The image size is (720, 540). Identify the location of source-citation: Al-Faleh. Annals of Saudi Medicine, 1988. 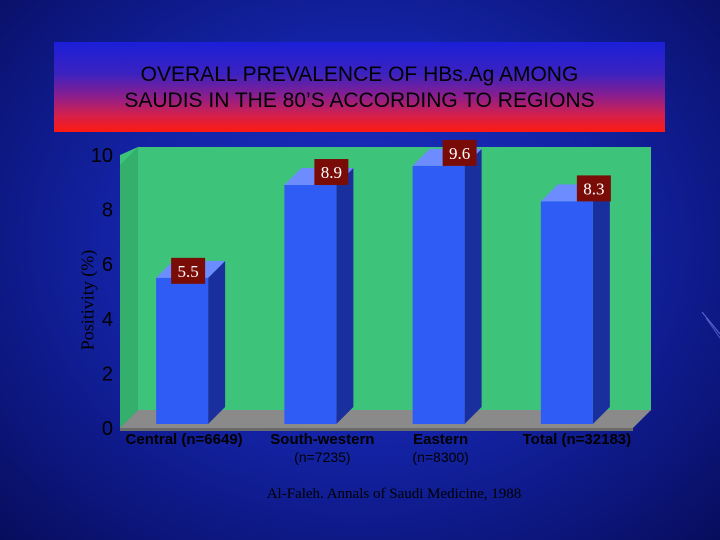
(394, 494).